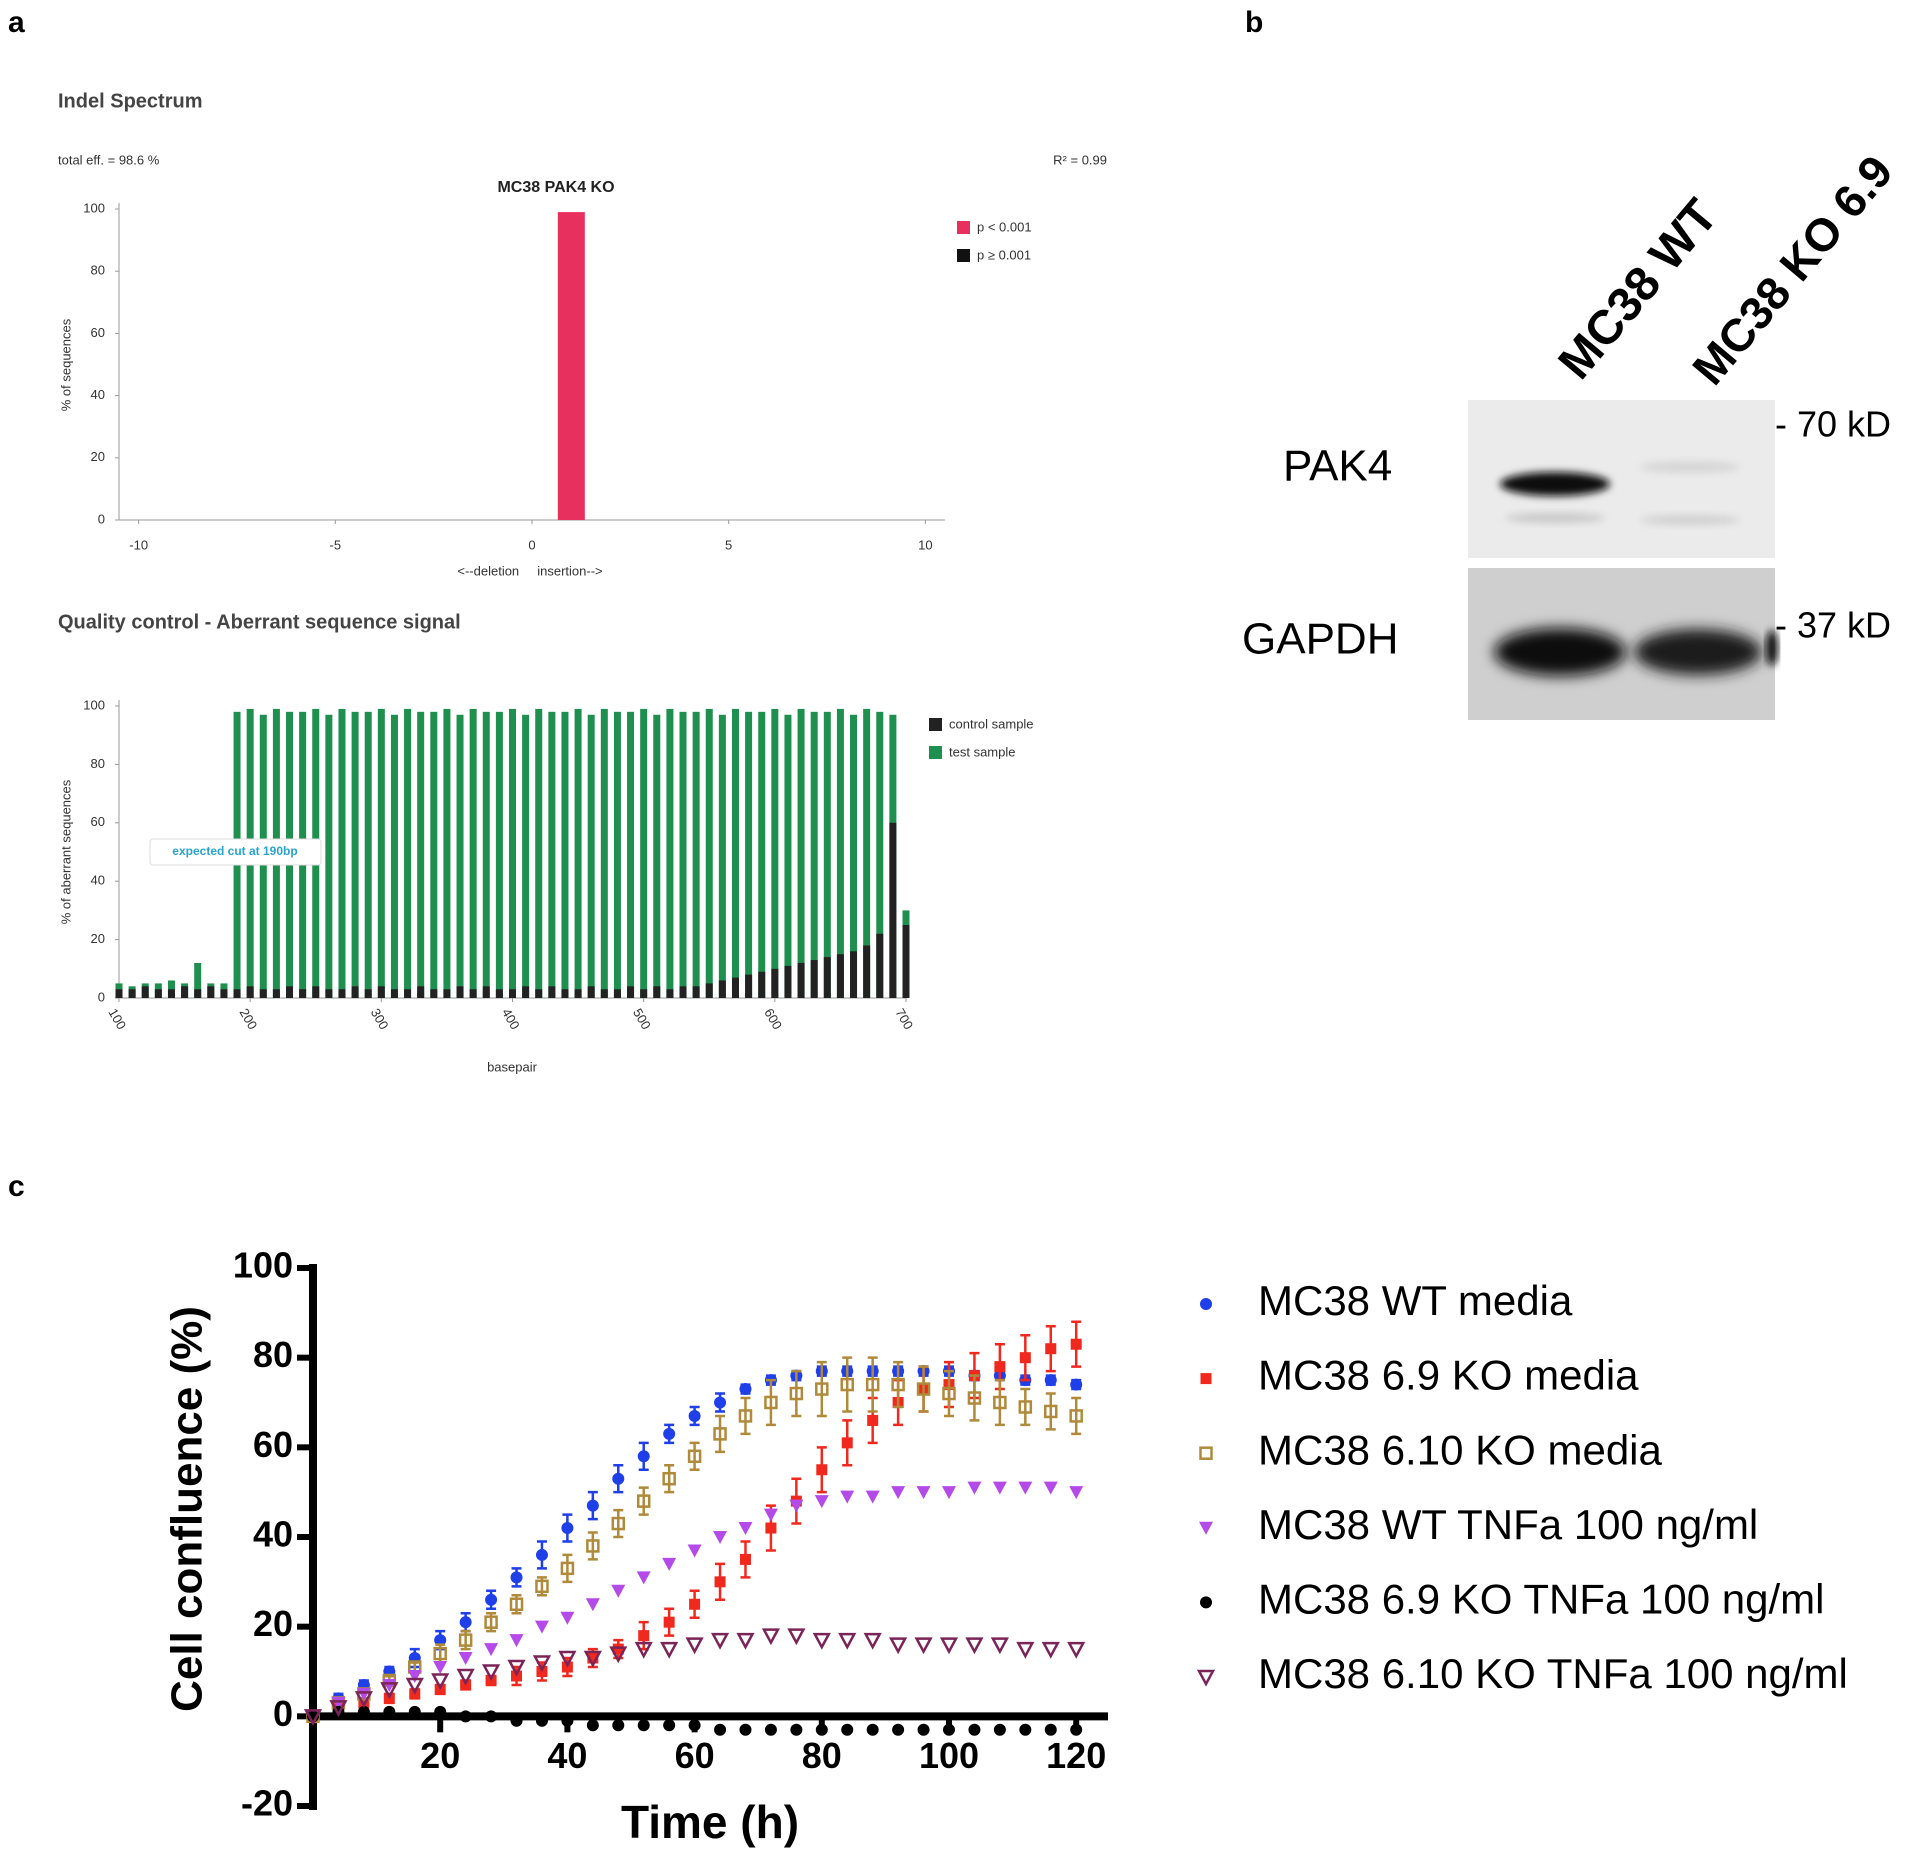 The width and height of the screenshot is (1920, 1857). What do you see at coordinates (234, 851) in the screenshot?
I see `annotation: expected cut at 190bp` at bounding box center [234, 851].